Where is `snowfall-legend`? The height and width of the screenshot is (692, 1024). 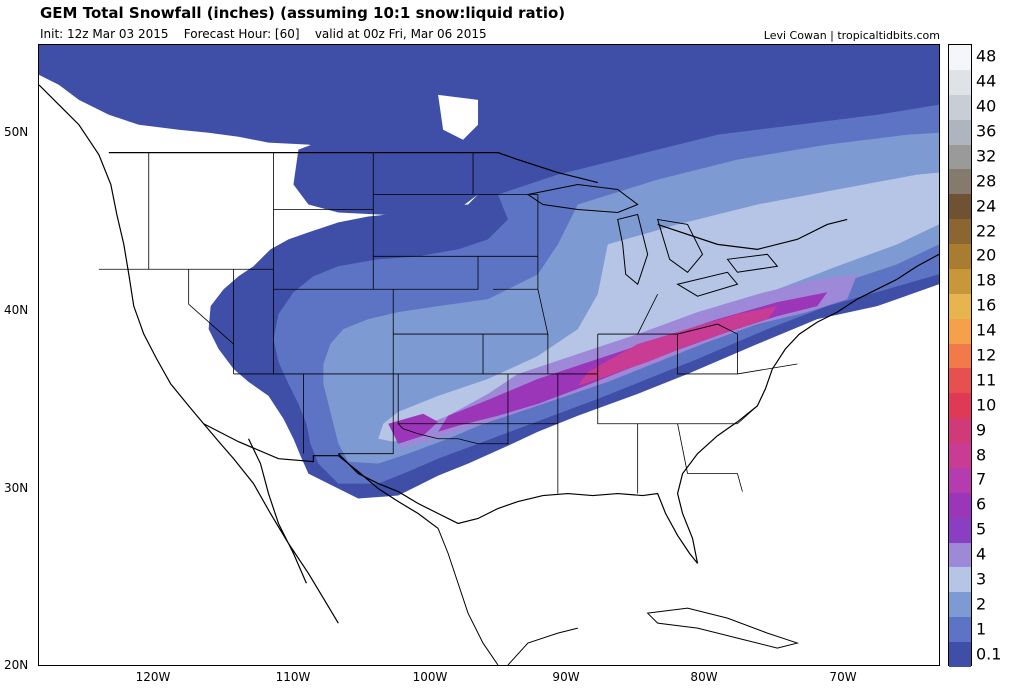
snowfall-legend is located at coordinates (960, 355).